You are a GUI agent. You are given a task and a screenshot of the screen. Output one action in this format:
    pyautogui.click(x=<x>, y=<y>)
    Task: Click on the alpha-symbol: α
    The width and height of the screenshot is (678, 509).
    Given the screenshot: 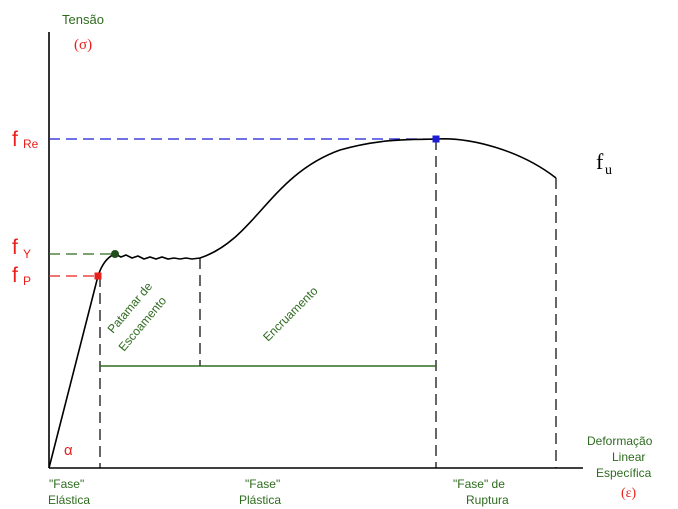 What is the action you would take?
    pyautogui.click(x=68, y=450)
    